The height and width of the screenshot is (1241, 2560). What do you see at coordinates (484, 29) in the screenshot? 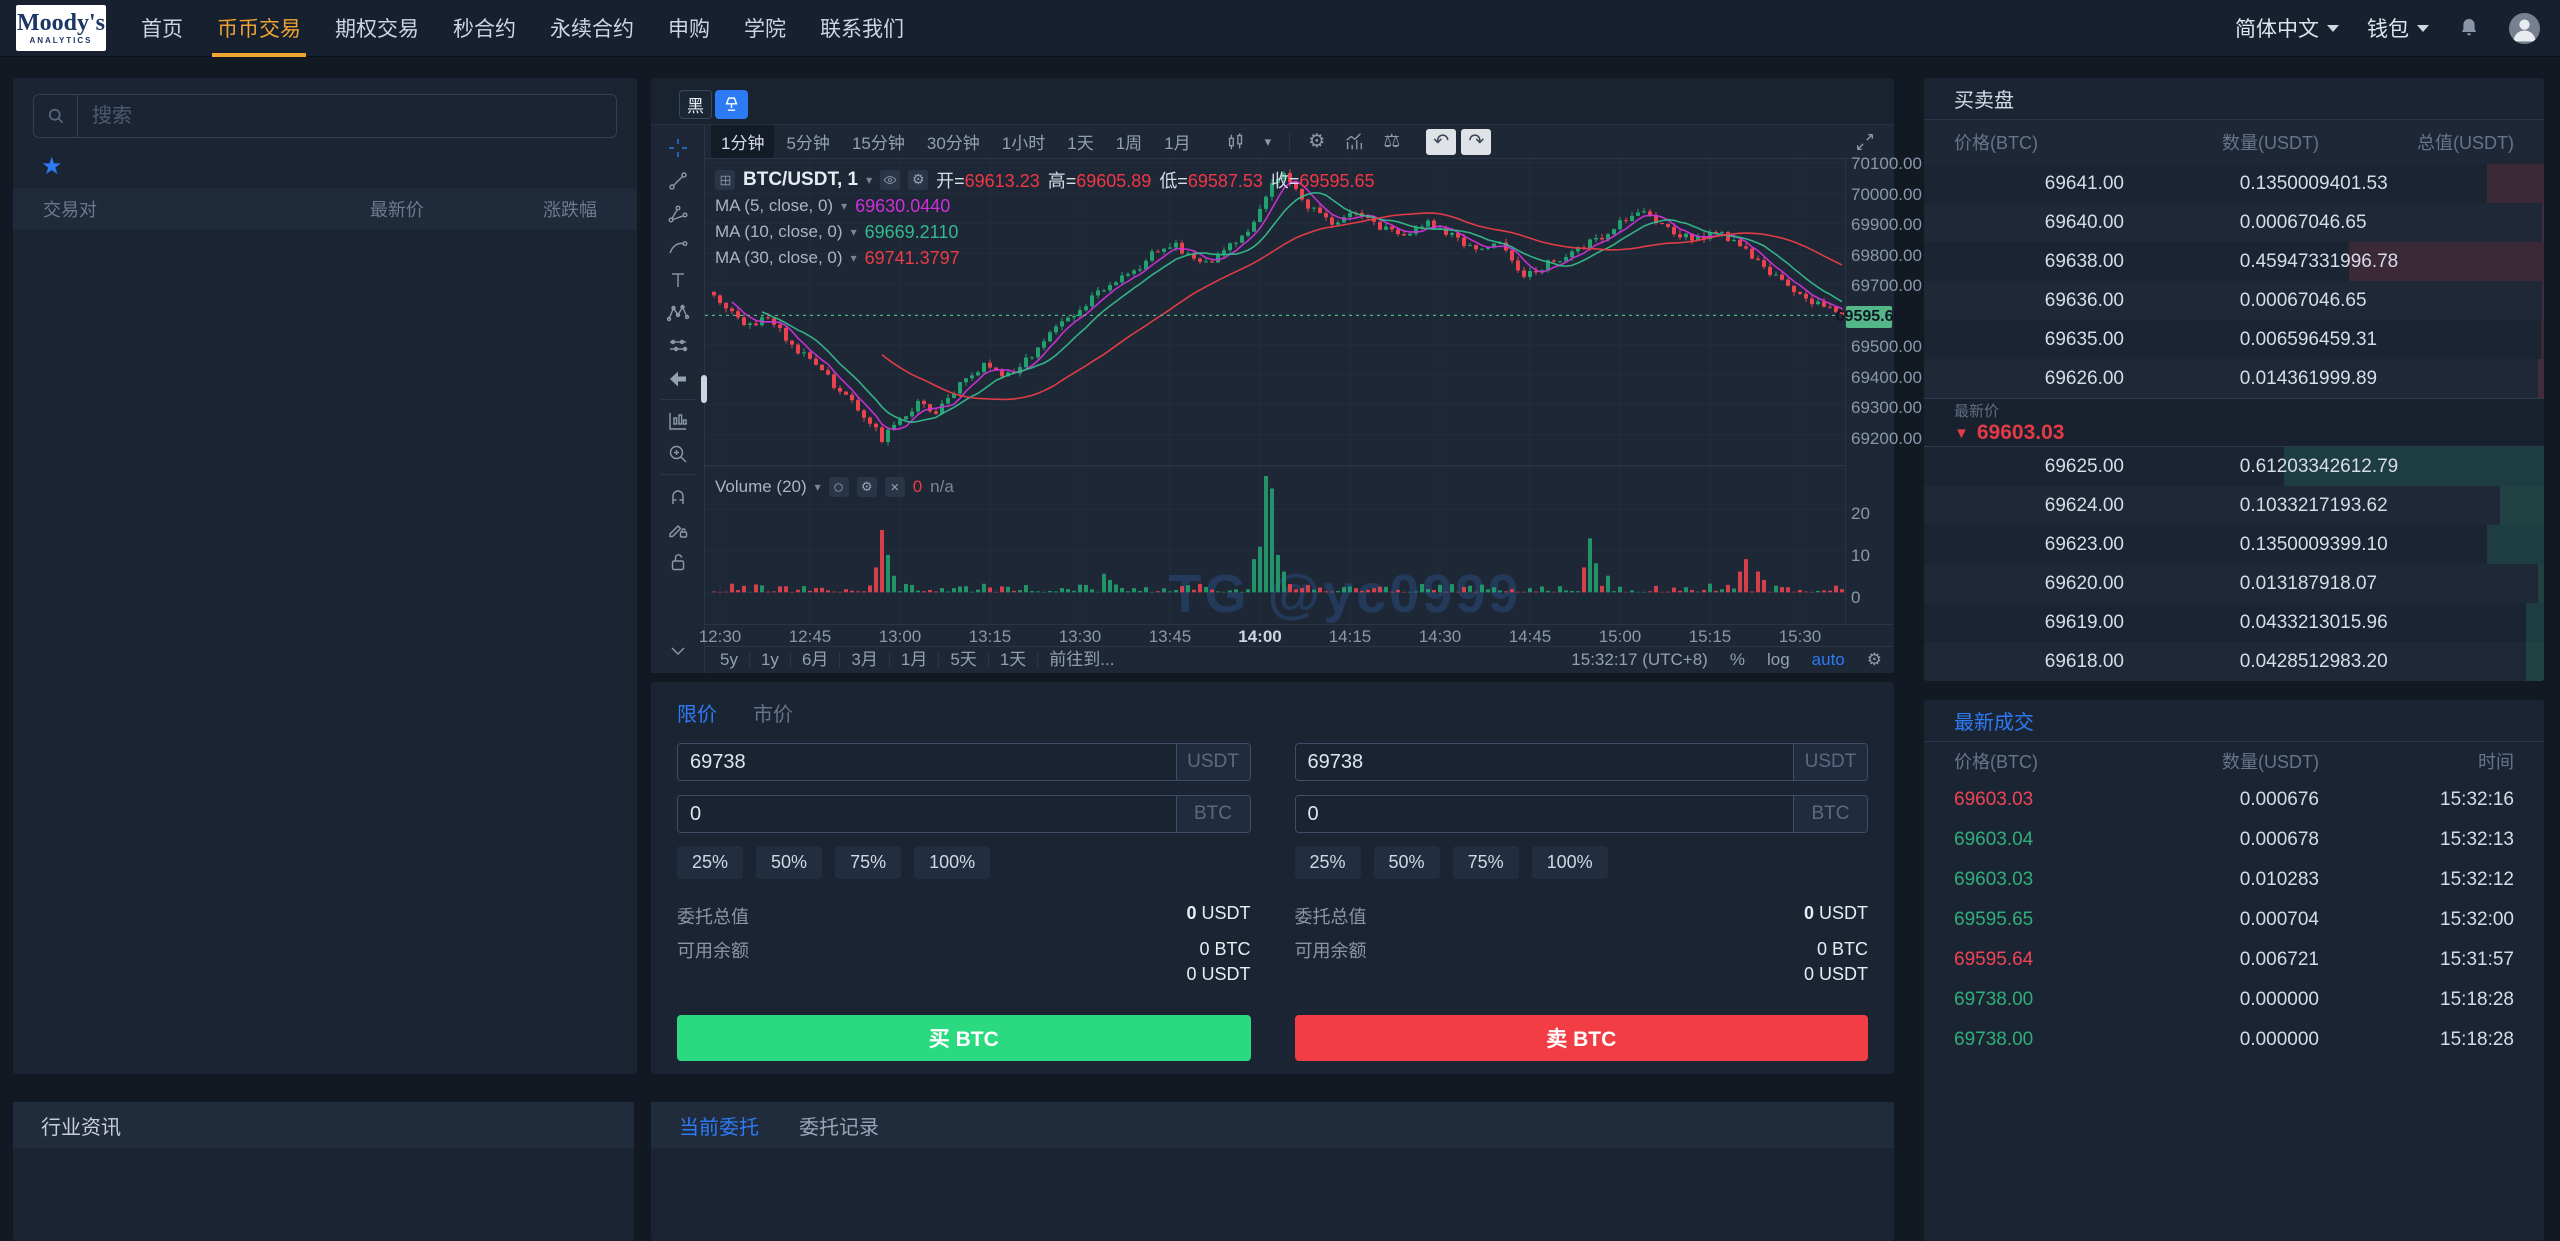
I see `nav-item-4: 秒合约` at bounding box center [484, 29].